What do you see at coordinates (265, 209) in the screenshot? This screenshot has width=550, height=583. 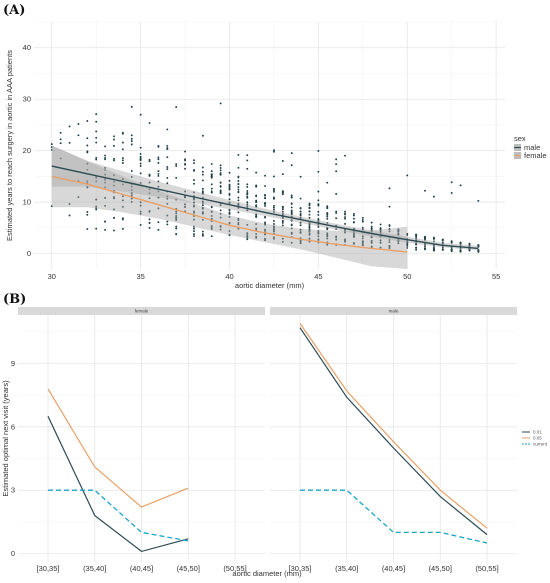 I see `panel-a-trend-lines` at bounding box center [265, 209].